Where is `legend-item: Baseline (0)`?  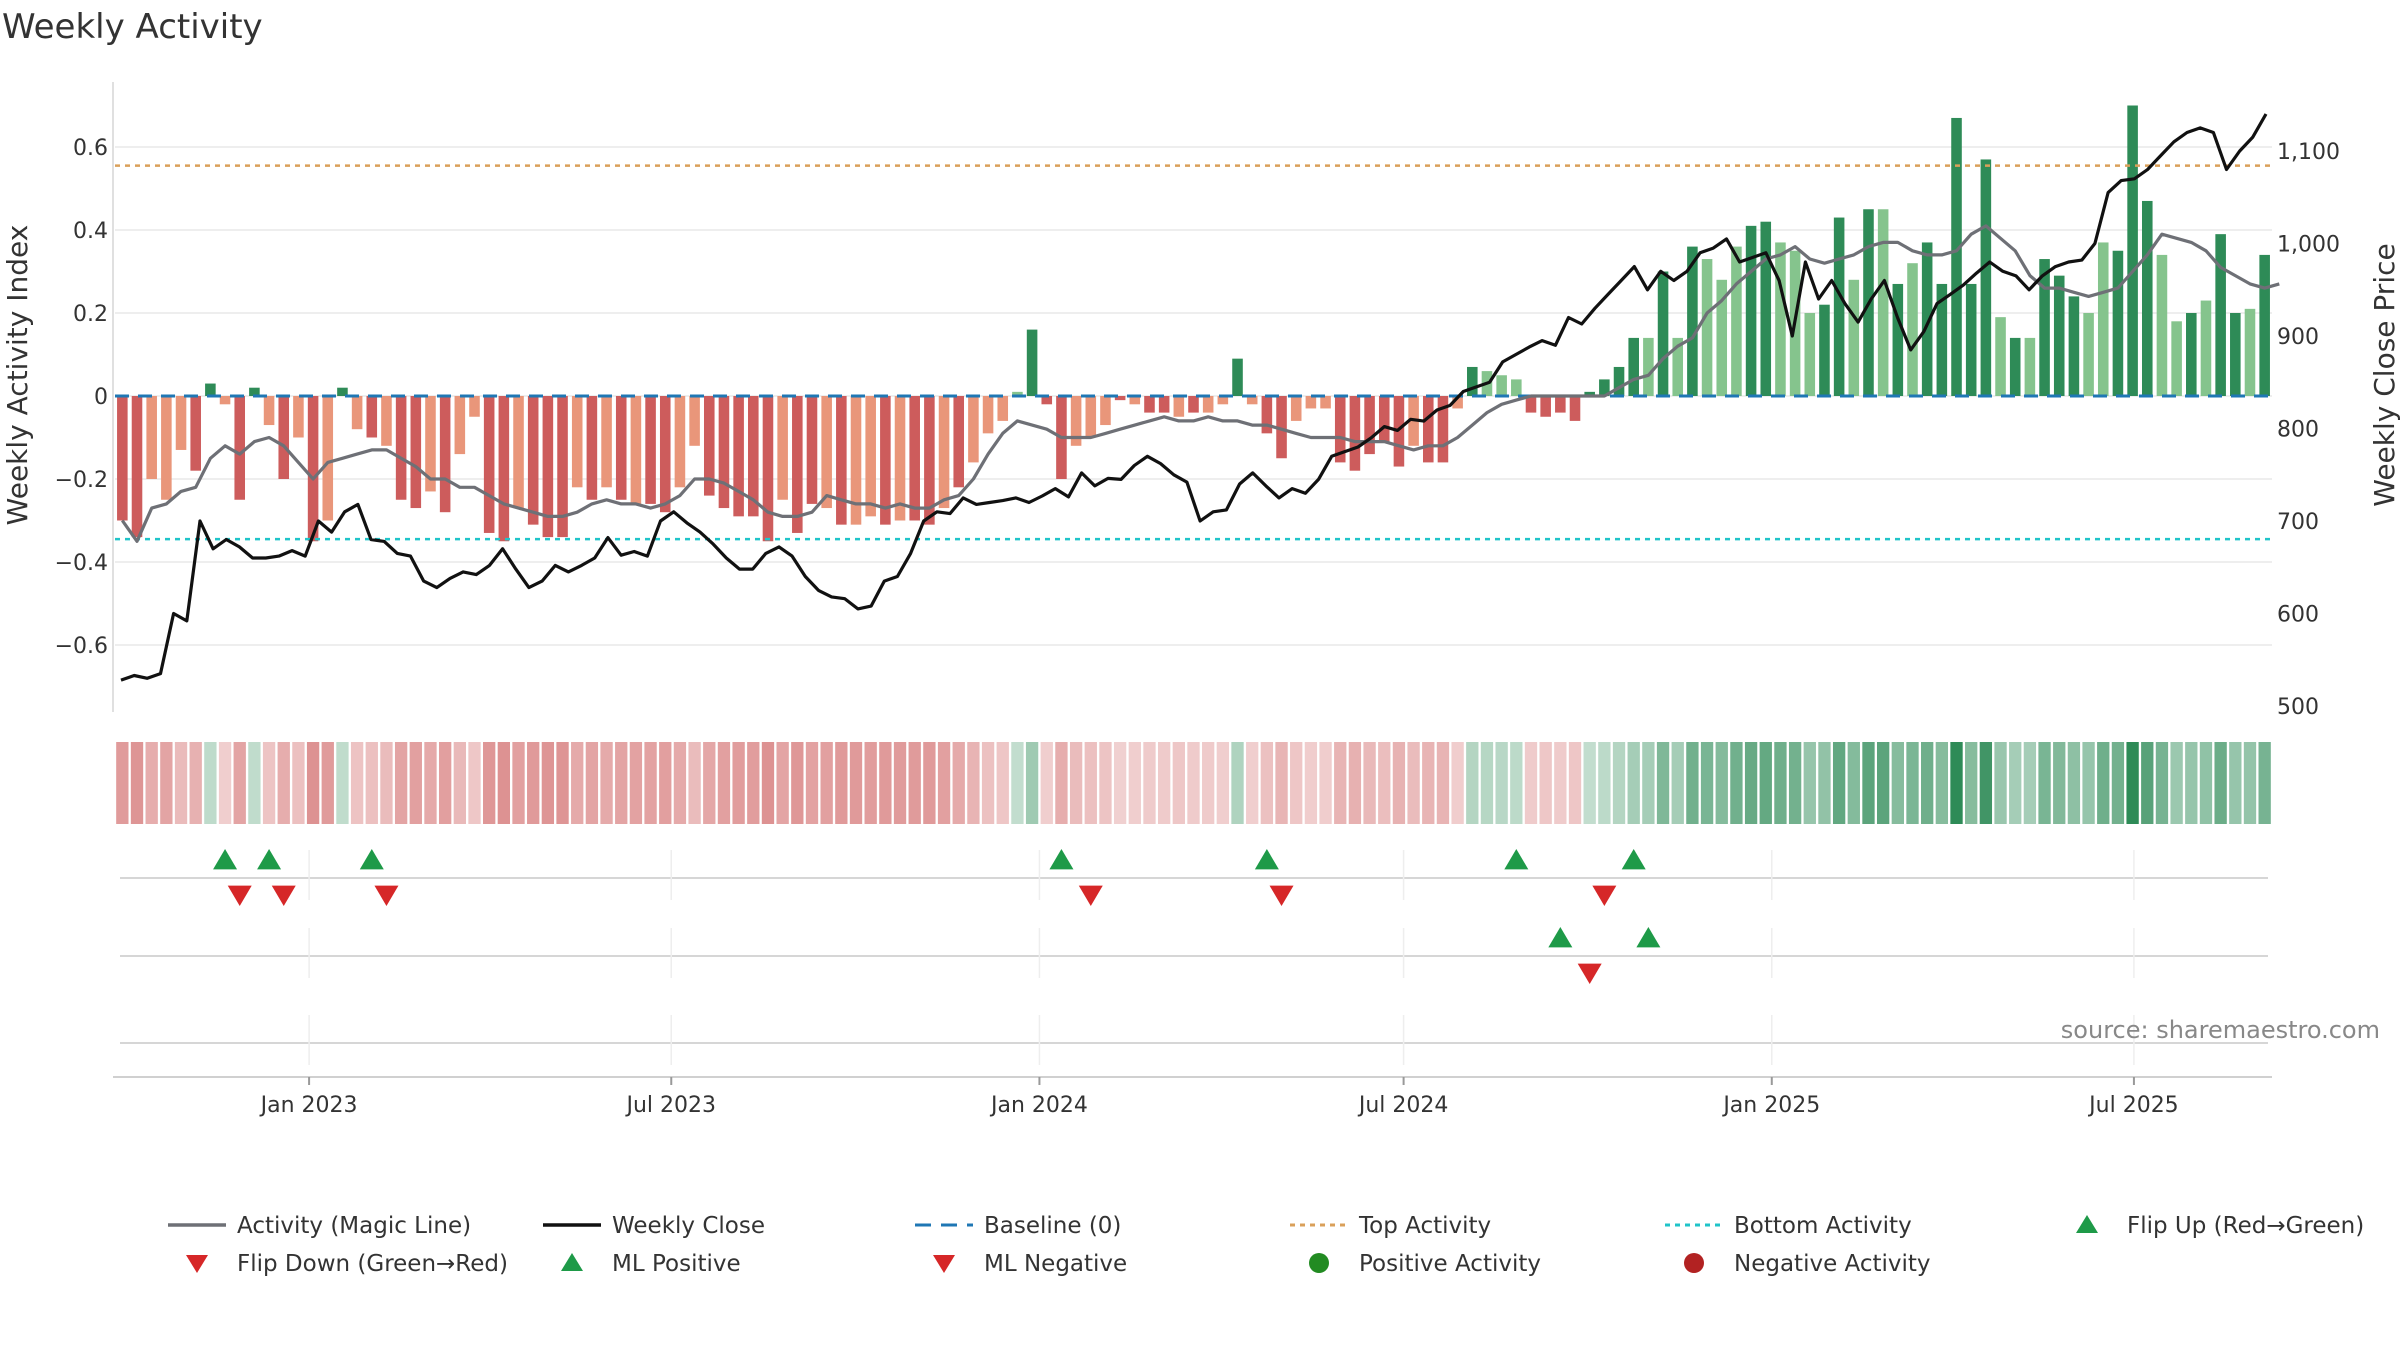 legend-item: Baseline (0) is located at coordinates (1018, 1226).